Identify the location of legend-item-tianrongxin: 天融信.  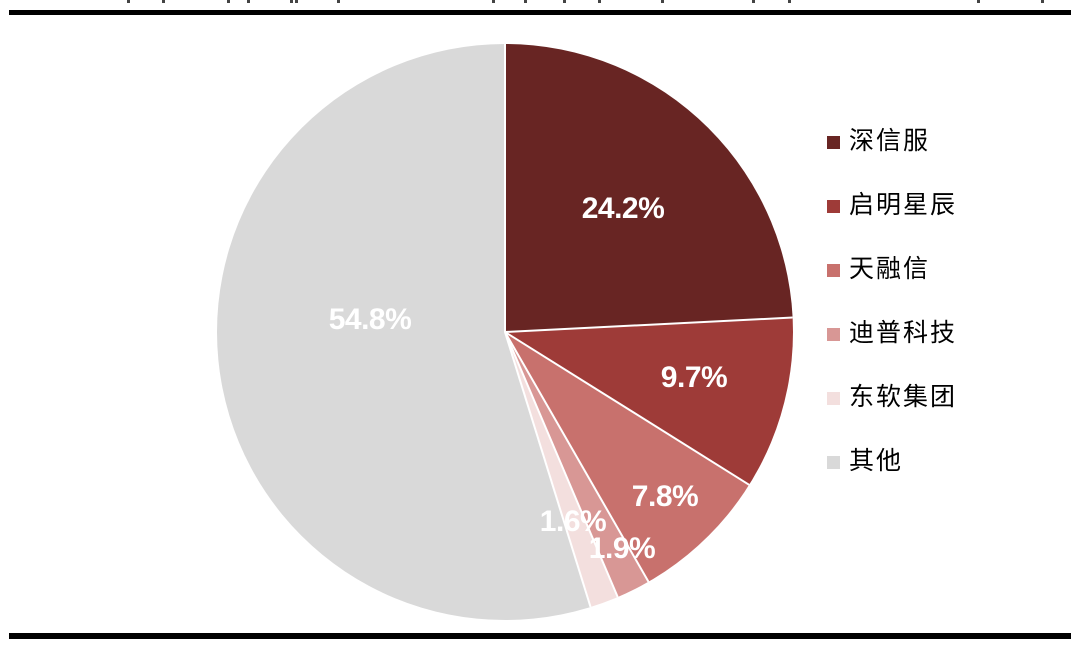
(892, 270).